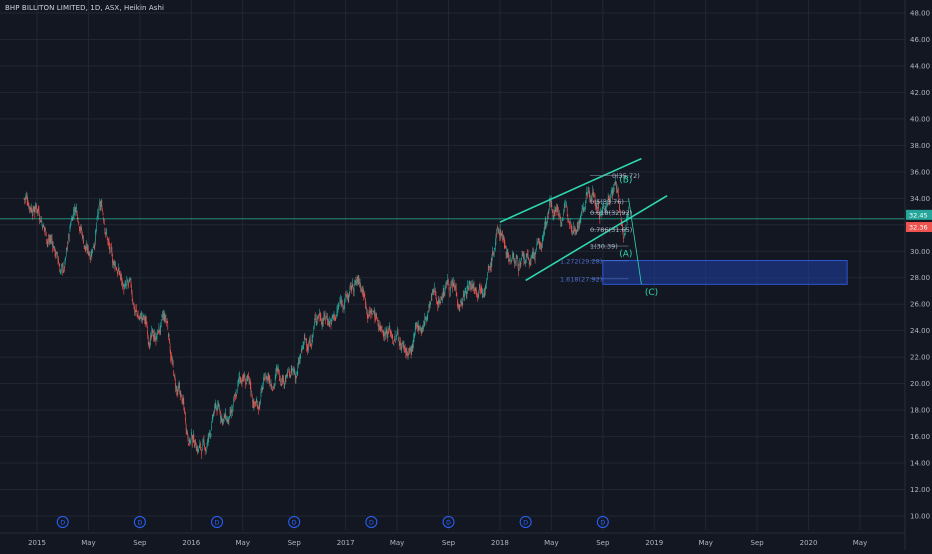 The height and width of the screenshot is (554, 932). Describe the element at coordinates (725, 272) in the screenshot. I see `target-zone` at that location.